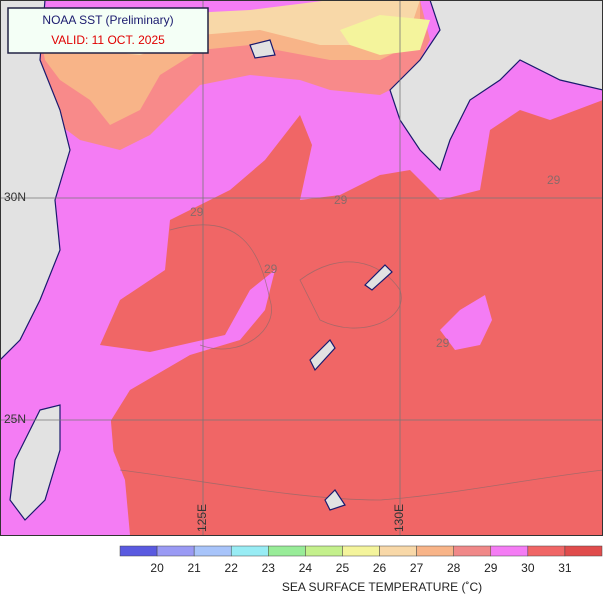 The width and height of the screenshot is (603, 596). Describe the element at coordinates (528, 568) in the screenshot. I see `colorbar-tick-label: 30` at that location.